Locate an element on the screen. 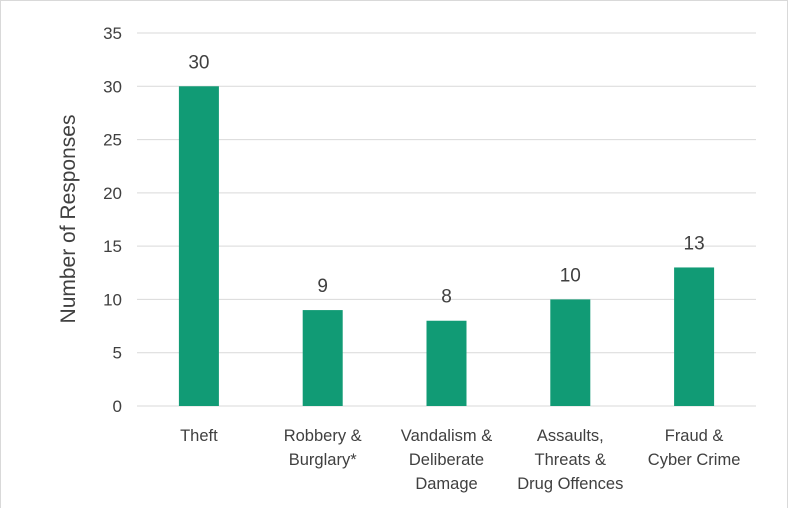  x-category-label: Theft is located at coordinates (199, 436).